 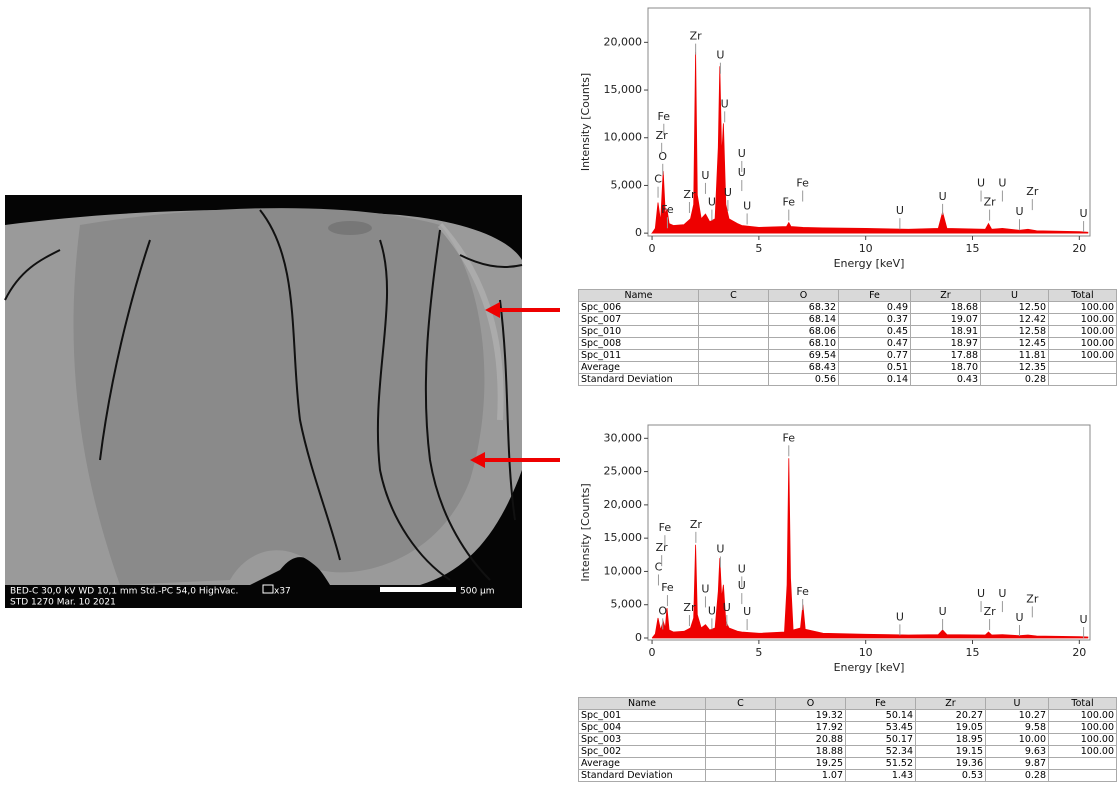 I want to click on cell: 12.45, so click(x=1014, y=343).